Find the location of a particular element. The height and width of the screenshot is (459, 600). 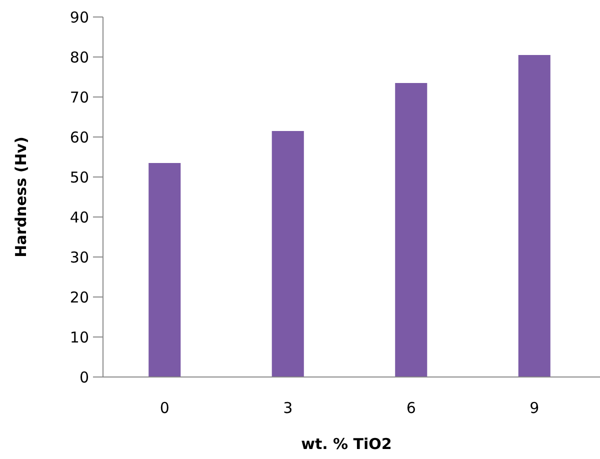

y-tick-label: 70 is located at coordinates (79, 97).